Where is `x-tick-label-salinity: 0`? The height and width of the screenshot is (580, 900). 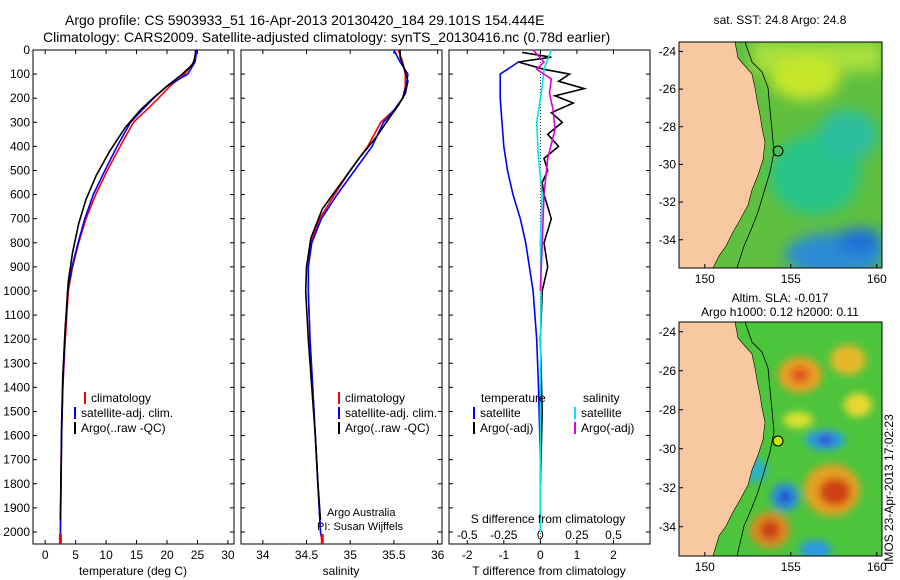
x-tick-label-salinity: 0 is located at coordinates (540, 535).